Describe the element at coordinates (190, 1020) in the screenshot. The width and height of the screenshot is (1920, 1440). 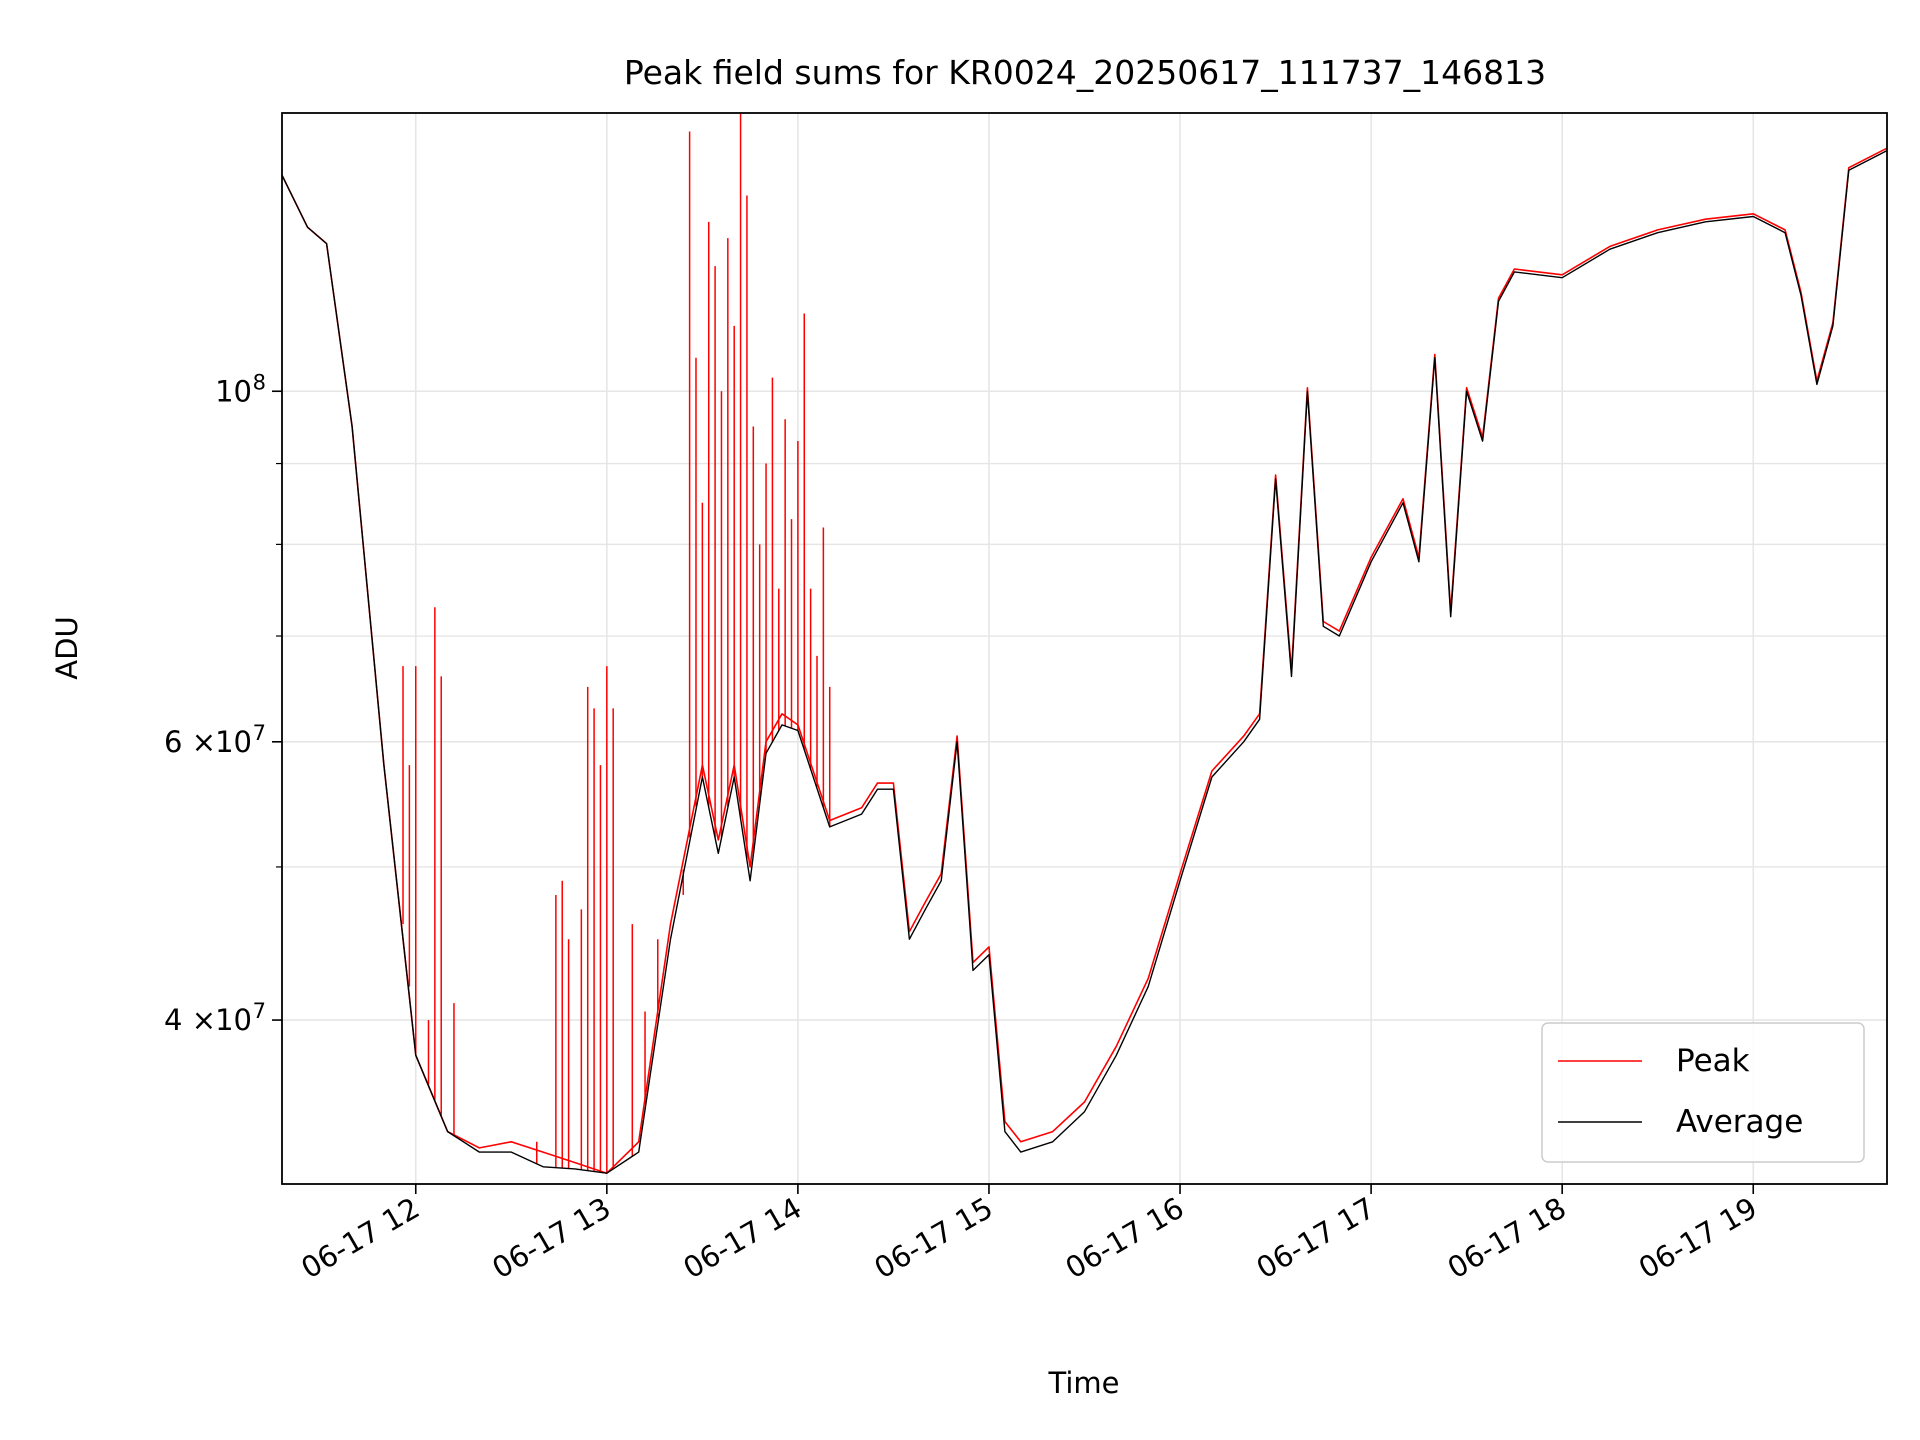
I see `y-tick-mantissa: 4 ×` at that location.